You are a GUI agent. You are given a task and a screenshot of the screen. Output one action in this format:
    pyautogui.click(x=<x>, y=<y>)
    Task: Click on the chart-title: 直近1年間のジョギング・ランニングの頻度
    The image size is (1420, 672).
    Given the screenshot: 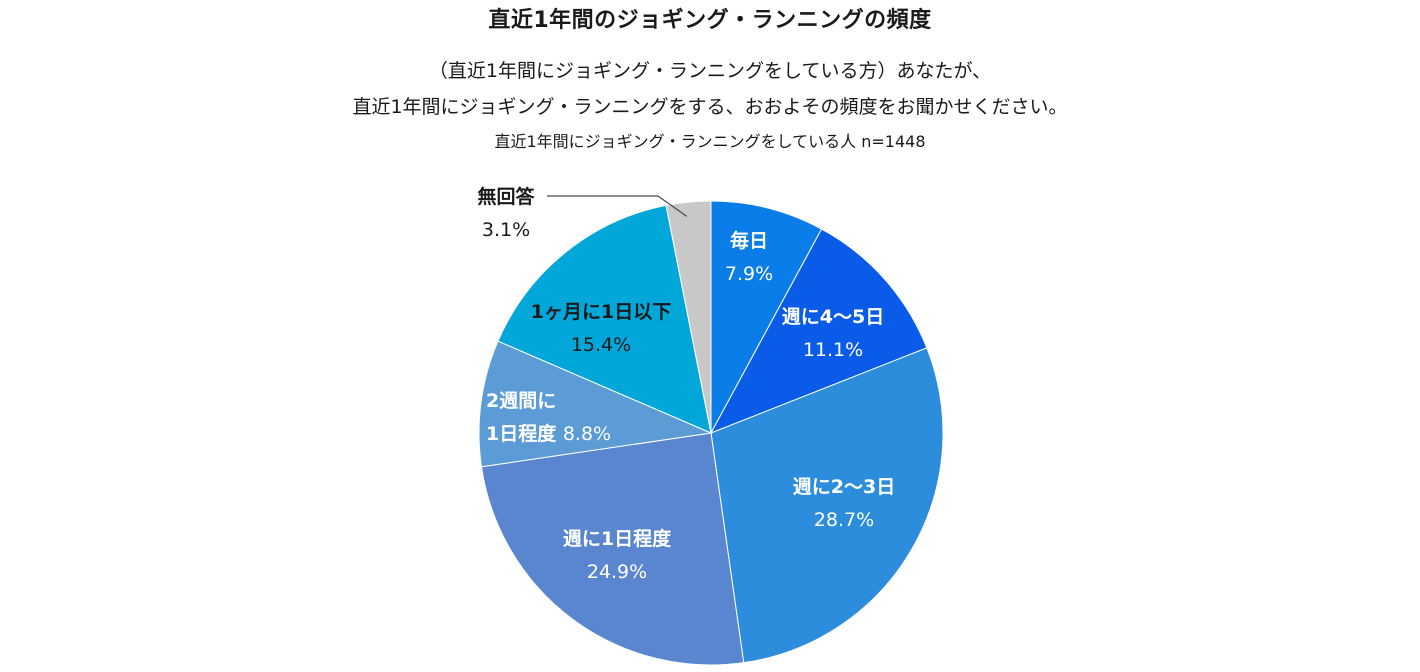 What is the action you would take?
    pyautogui.click(x=710, y=20)
    